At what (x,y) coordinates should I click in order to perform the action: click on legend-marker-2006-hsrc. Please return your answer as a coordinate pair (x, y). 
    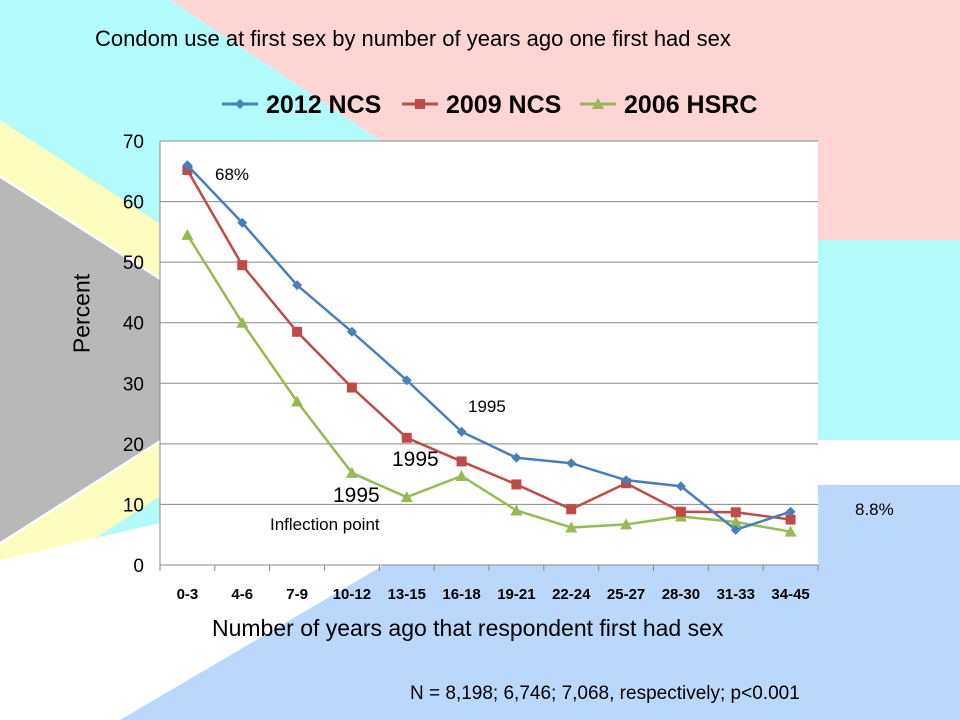
    Looking at the image, I should click on (598, 103).